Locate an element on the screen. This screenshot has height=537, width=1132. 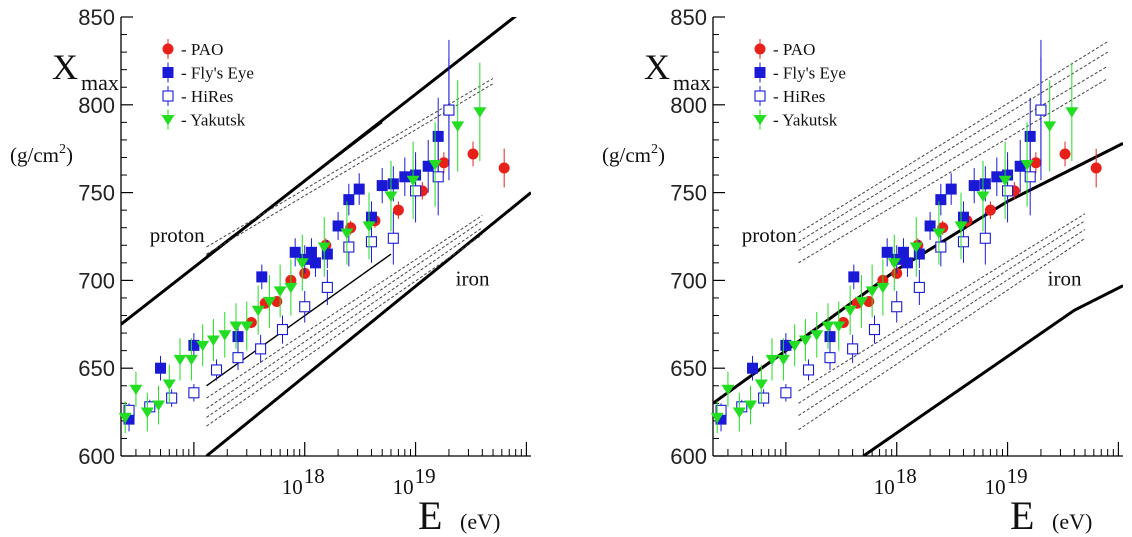
legend-marker is located at coordinates (760, 49).